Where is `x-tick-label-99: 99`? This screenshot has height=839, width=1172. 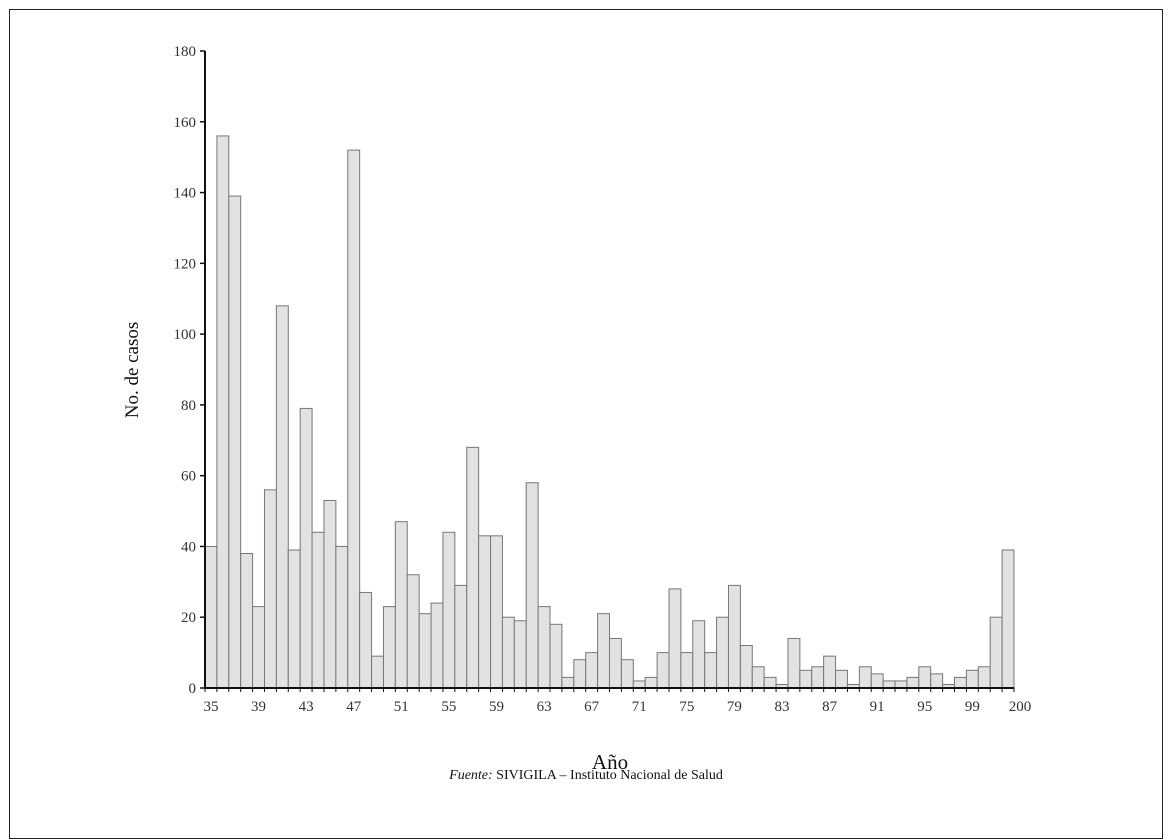
x-tick-label-99: 99 is located at coordinates (972, 707).